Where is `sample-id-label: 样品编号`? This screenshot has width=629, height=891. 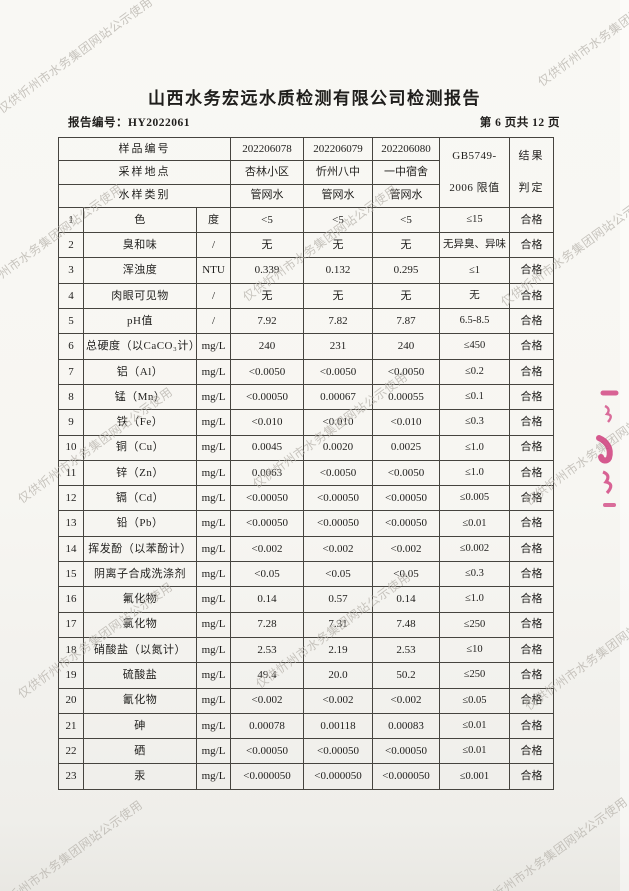 sample-id-label: 样品编号 is located at coordinates (144, 149).